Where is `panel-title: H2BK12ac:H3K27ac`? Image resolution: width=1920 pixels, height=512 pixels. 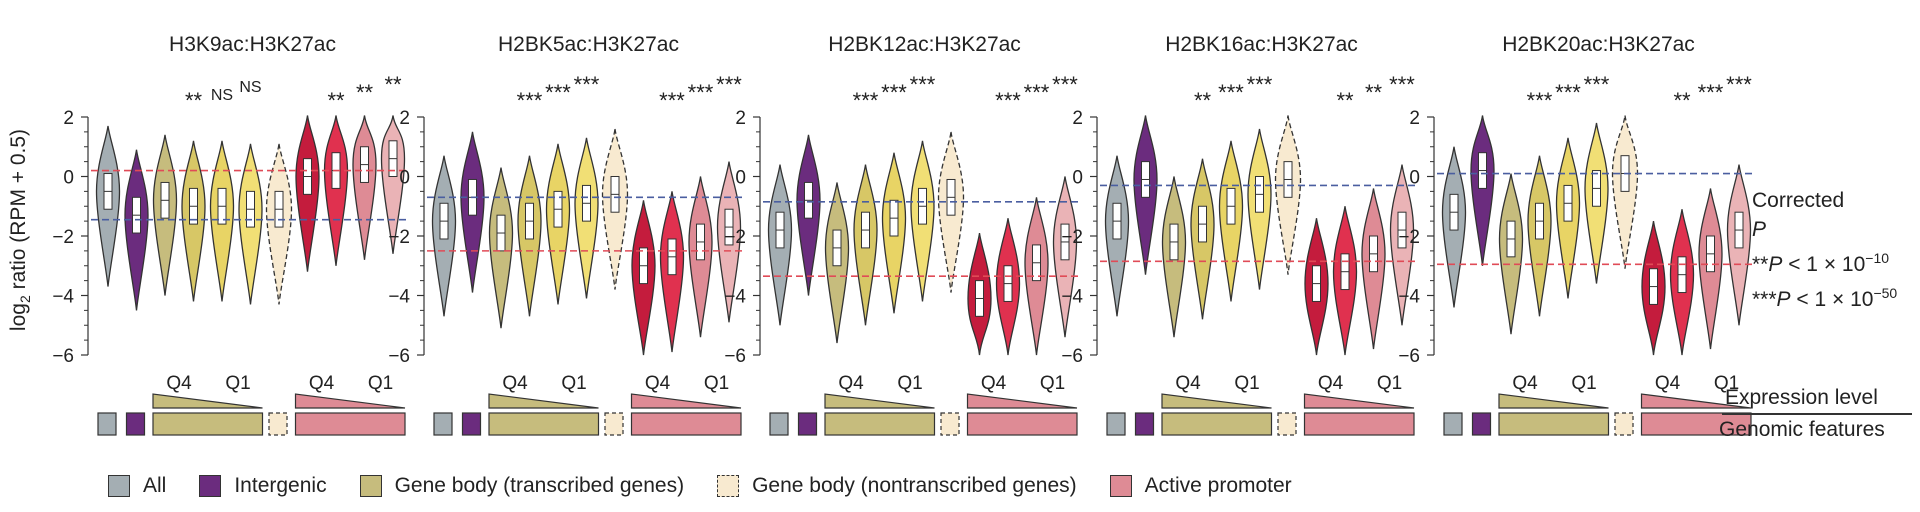 panel-title: H2BK12ac:H3K27ac is located at coordinates (924, 44).